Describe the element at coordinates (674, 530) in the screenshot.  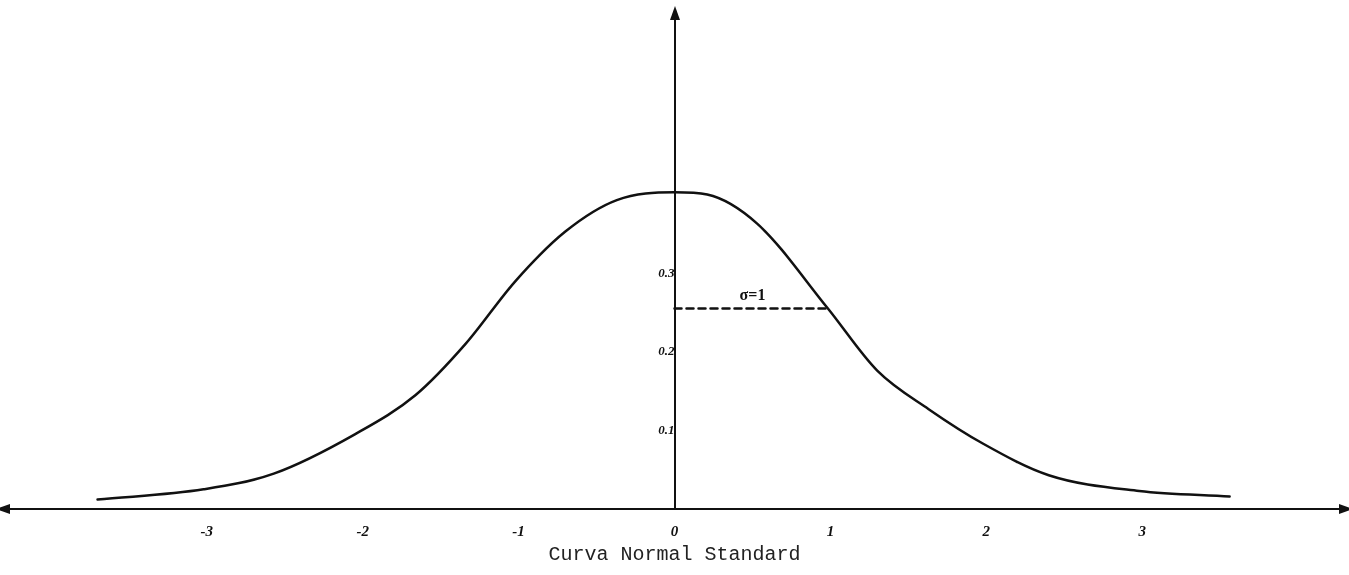
I see `x-tick-label: 0` at that location.